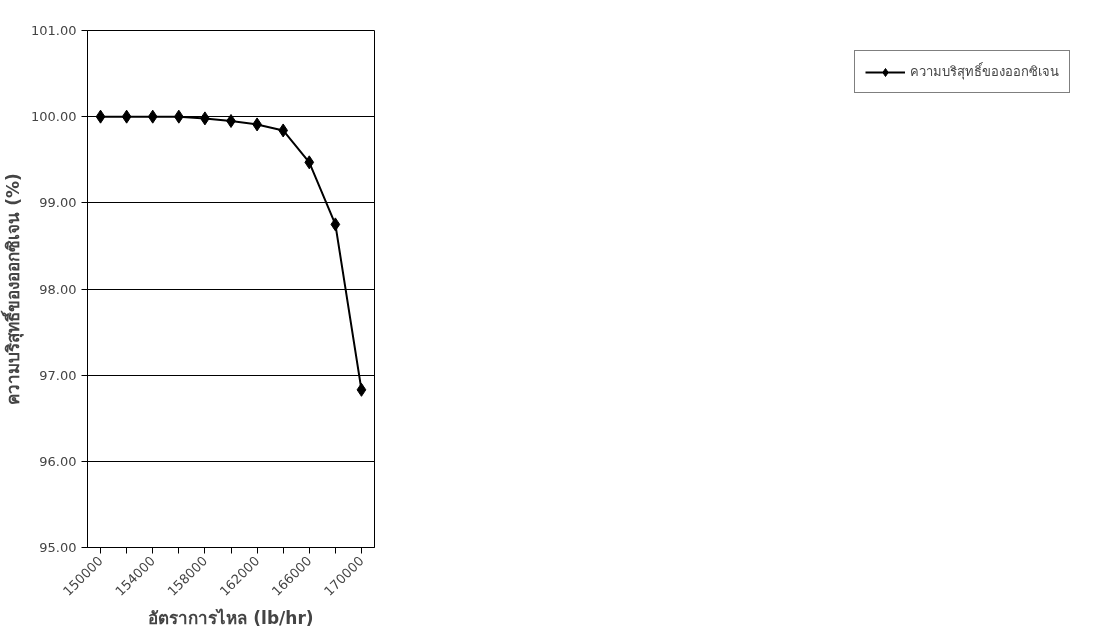  I want to click on y-tick-label: 95.00, so click(58, 547).